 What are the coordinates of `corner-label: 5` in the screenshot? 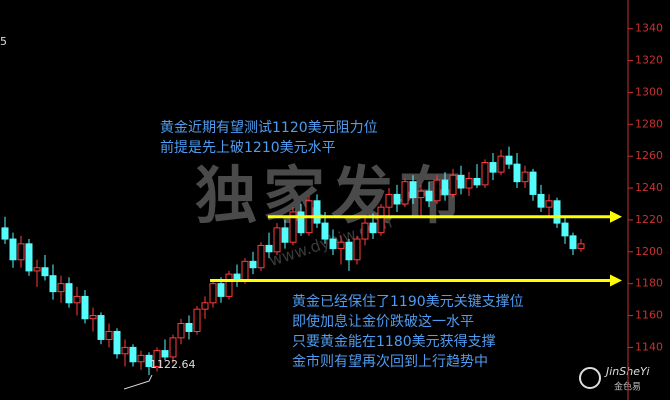 It's located at (3, 41).